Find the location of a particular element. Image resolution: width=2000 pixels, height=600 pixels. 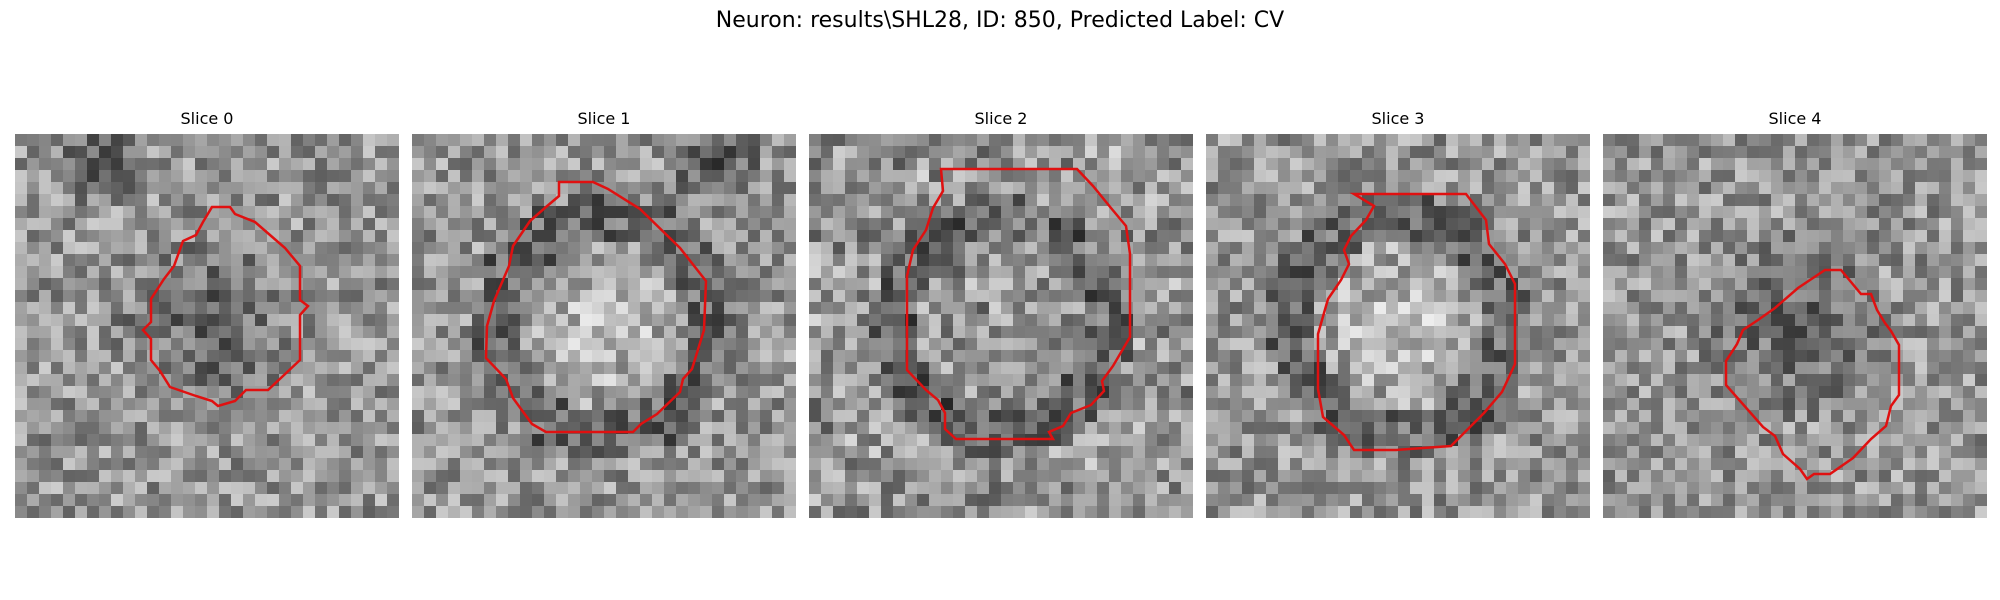

slice-panel-1: Slice 1 is located at coordinates (604, 313).